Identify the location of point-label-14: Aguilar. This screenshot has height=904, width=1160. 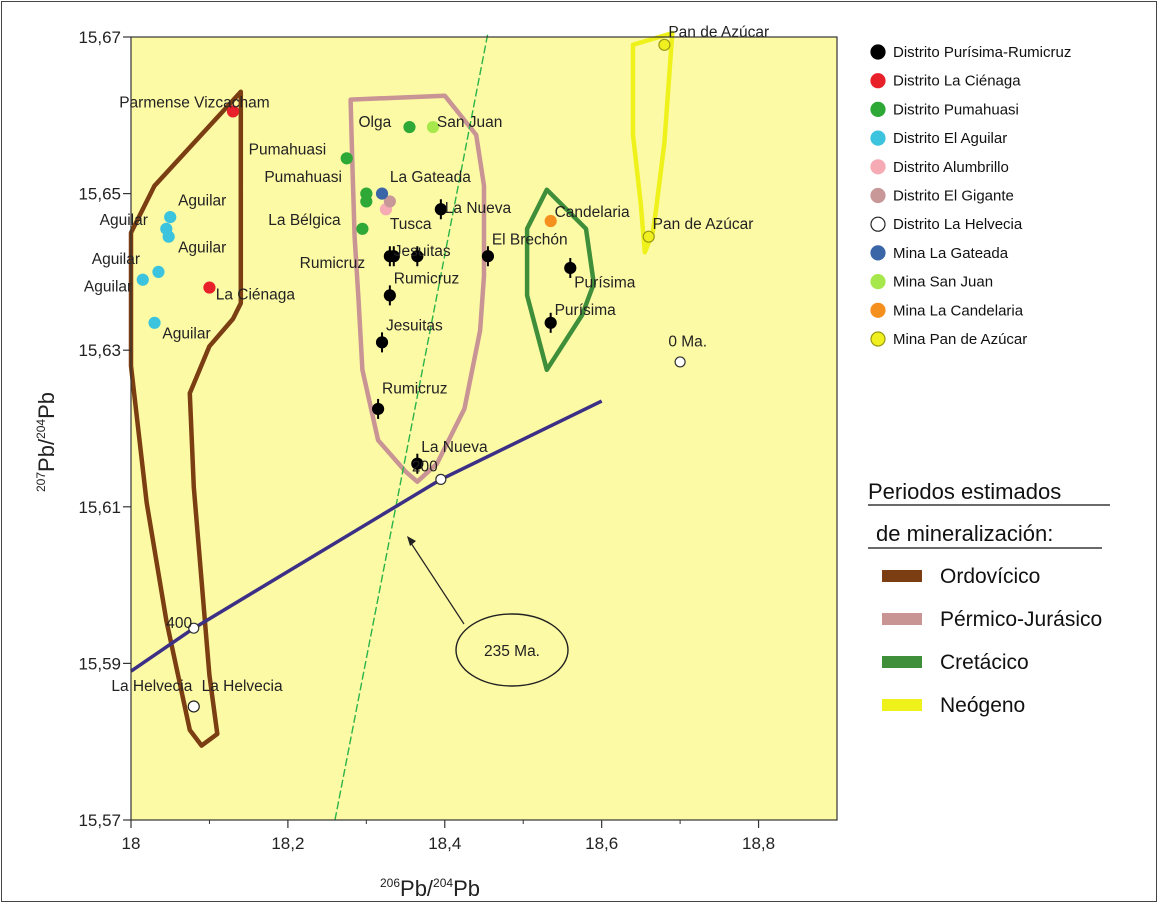
(202, 247).